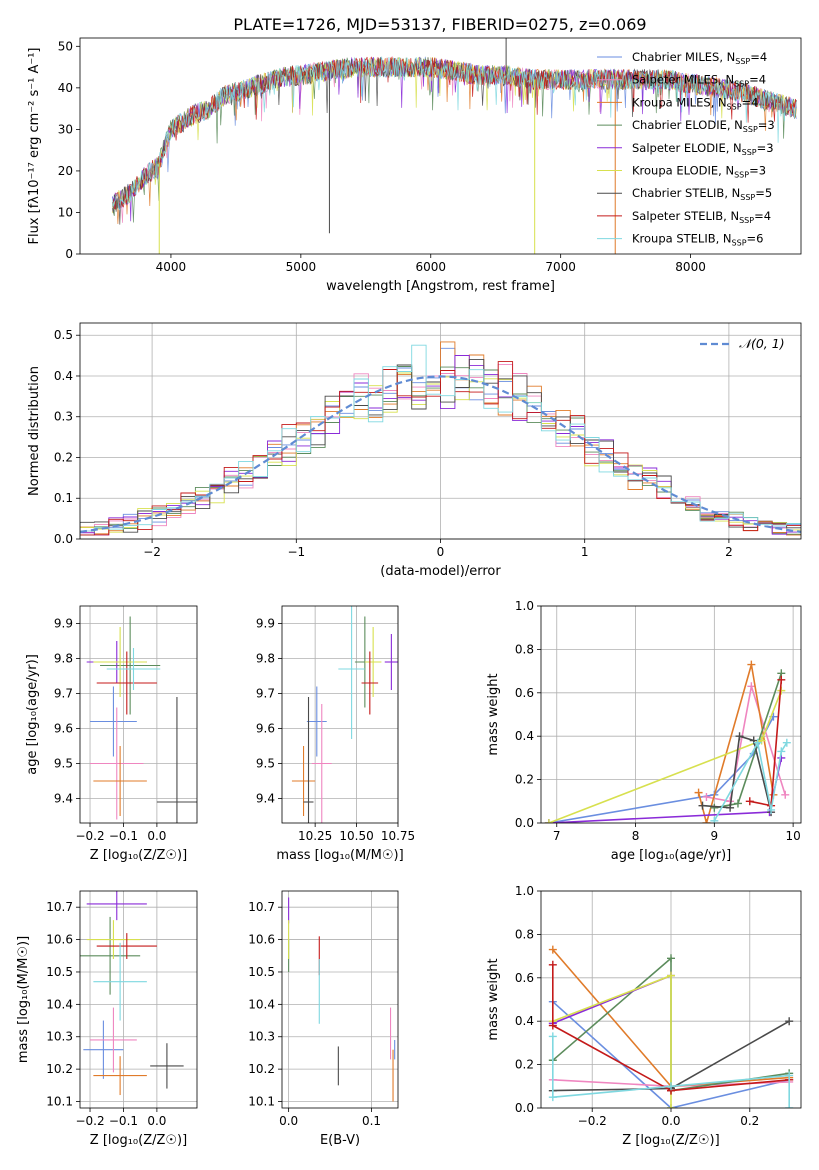 This screenshot has width=819, height=1170. What do you see at coordinates (524, 978) in the screenshot?
I see `y-tick-label: 0.6` at bounding box center [524, 978].